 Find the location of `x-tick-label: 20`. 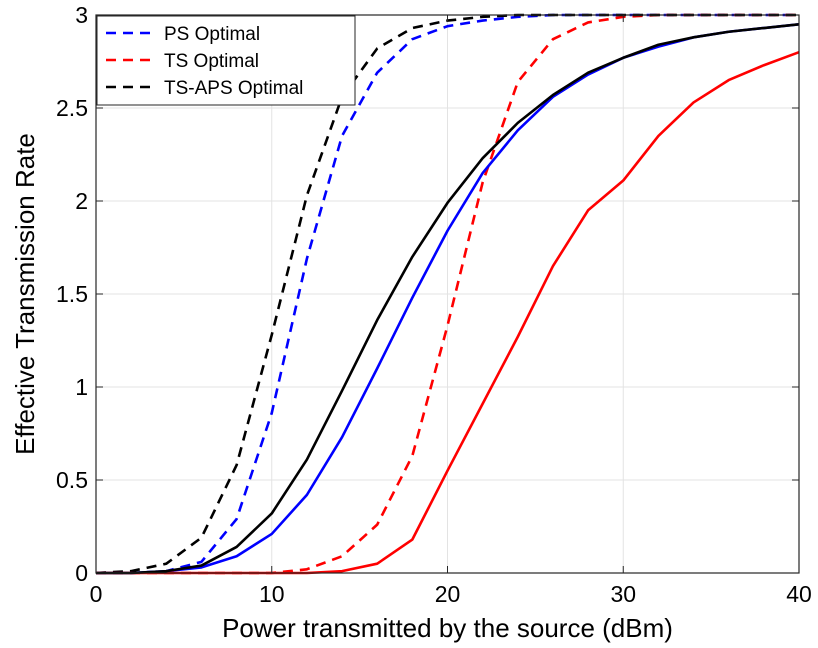

x-tick-label: 20 is located at coordinates (448, 594).